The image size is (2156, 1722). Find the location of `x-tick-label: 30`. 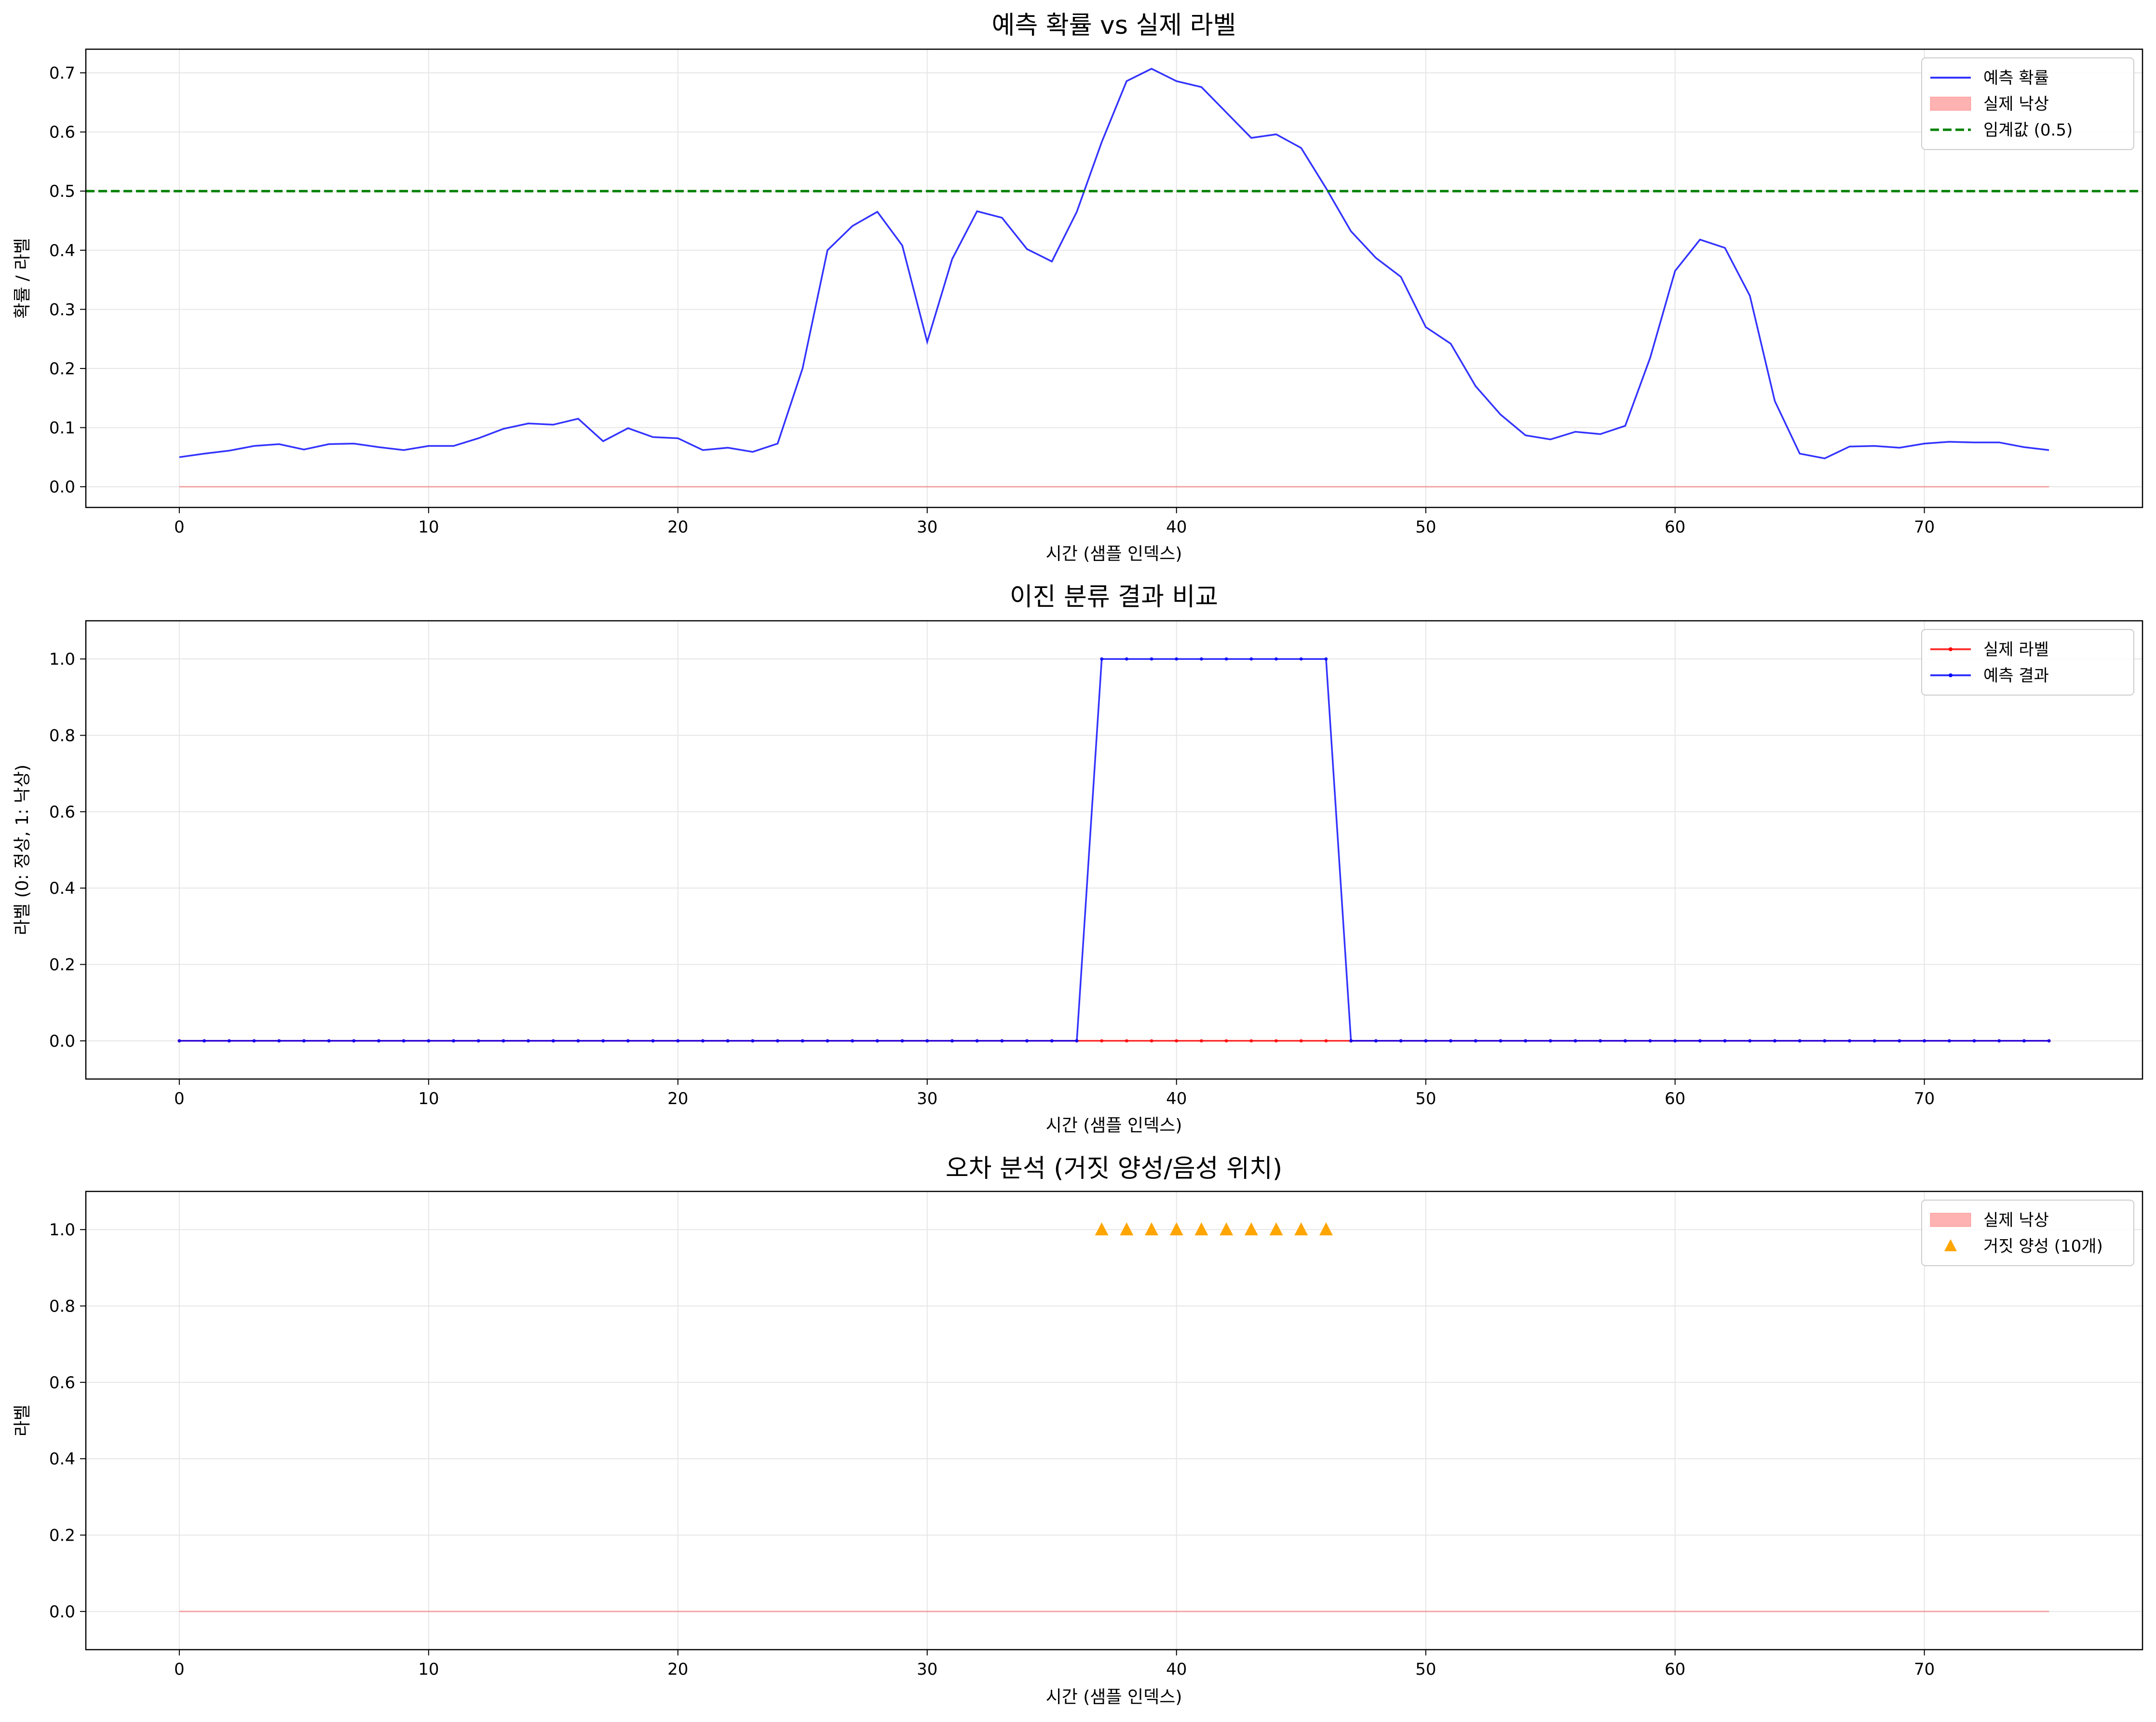

x-tick-label: 30 is located at coordinates (927, 528).